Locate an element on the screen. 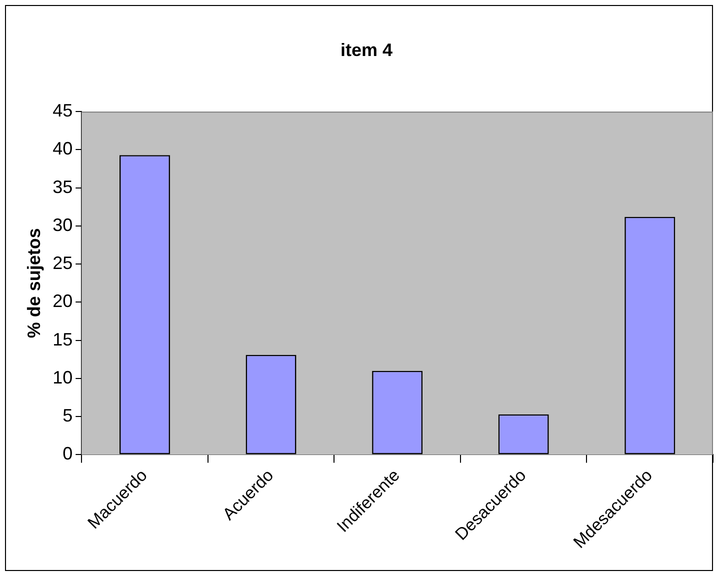 This screenshot has height=576, width=719. y-tick-label: 25 is located at coordinates (62, 263).